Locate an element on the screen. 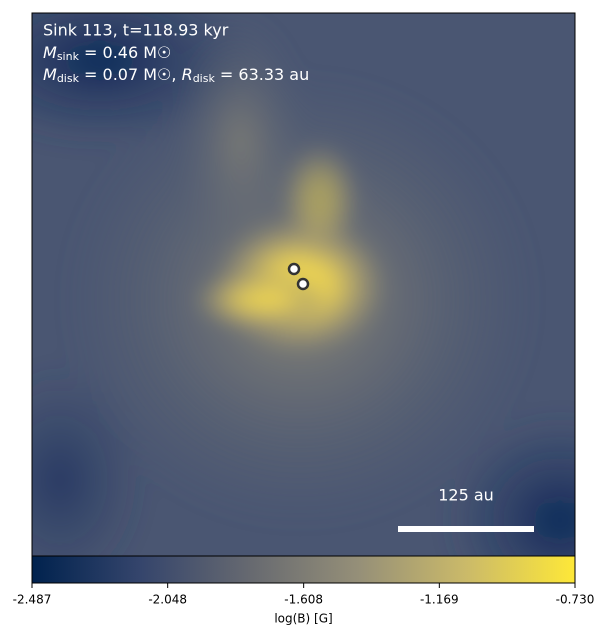 The width and height of the screenshot is (606, 636). tick-label: -2.048 is located at coordinates (167, 600).